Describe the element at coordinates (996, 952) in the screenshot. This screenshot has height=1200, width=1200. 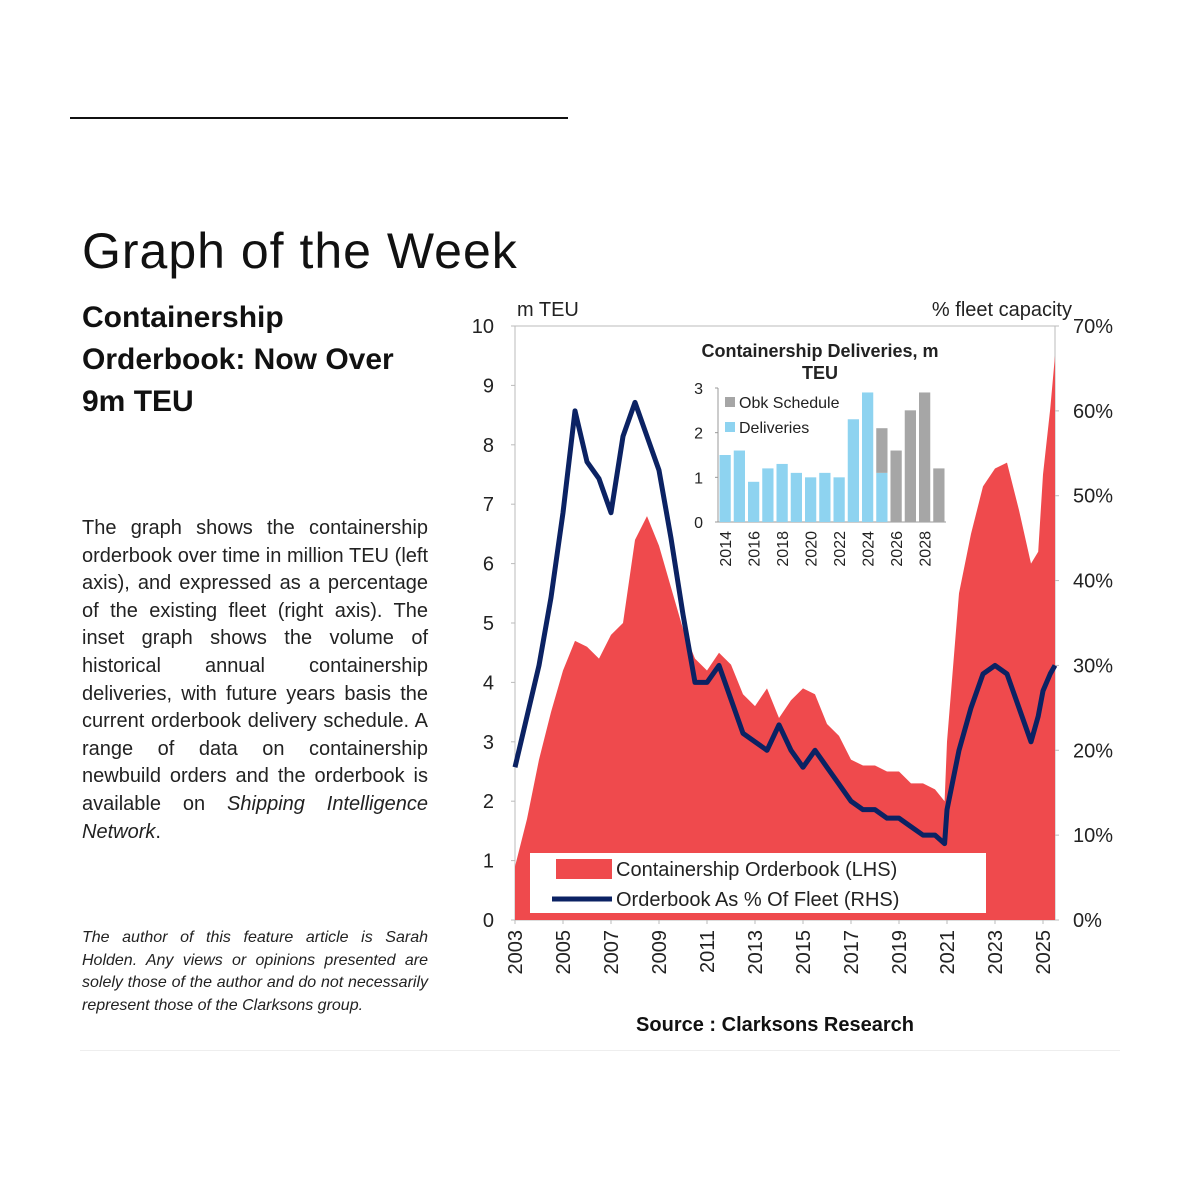
I see `x-tick-label: 2023` at that location.